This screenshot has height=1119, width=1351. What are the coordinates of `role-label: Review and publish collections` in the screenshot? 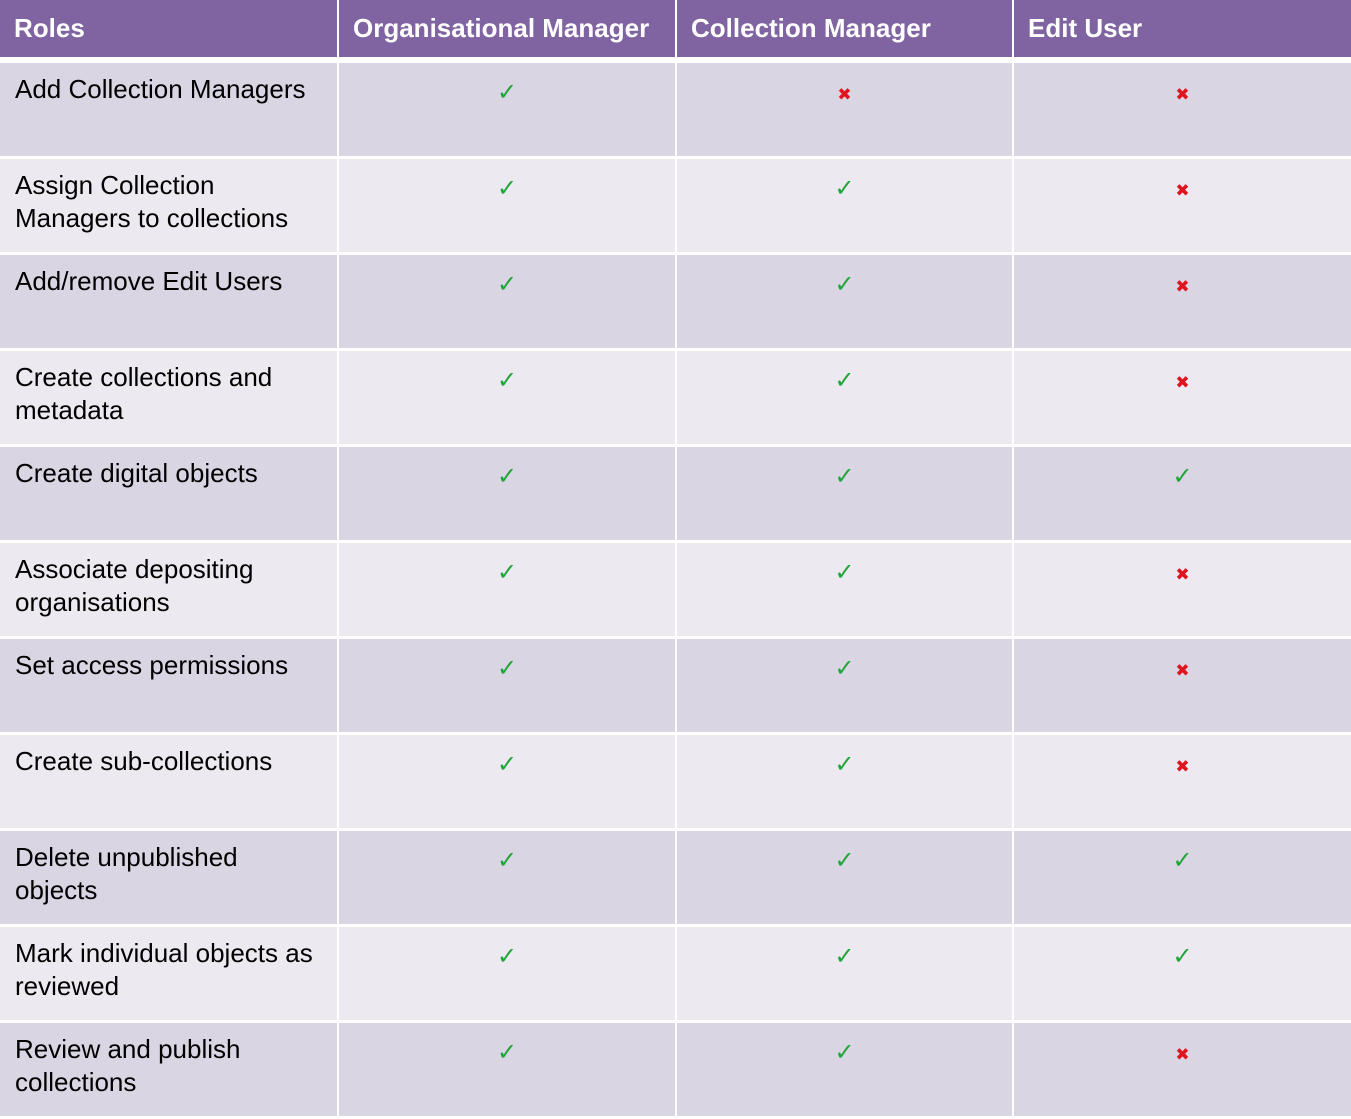 It's located at (169, 1070).